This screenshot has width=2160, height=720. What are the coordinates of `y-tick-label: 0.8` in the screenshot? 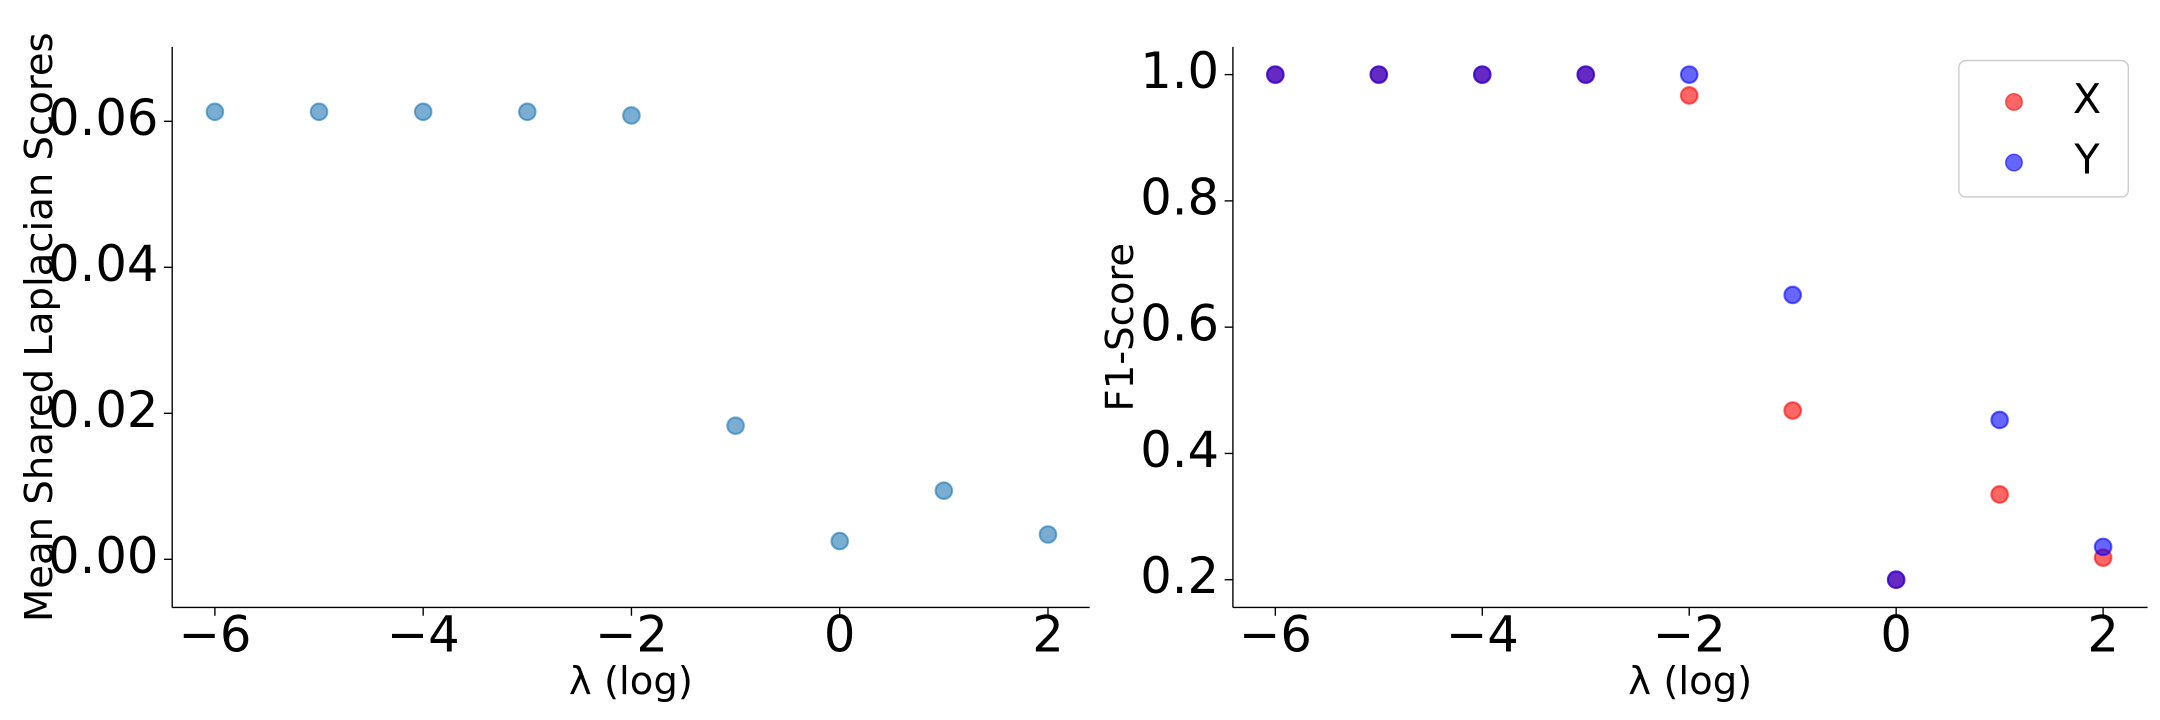 It's located at (1179, 197).